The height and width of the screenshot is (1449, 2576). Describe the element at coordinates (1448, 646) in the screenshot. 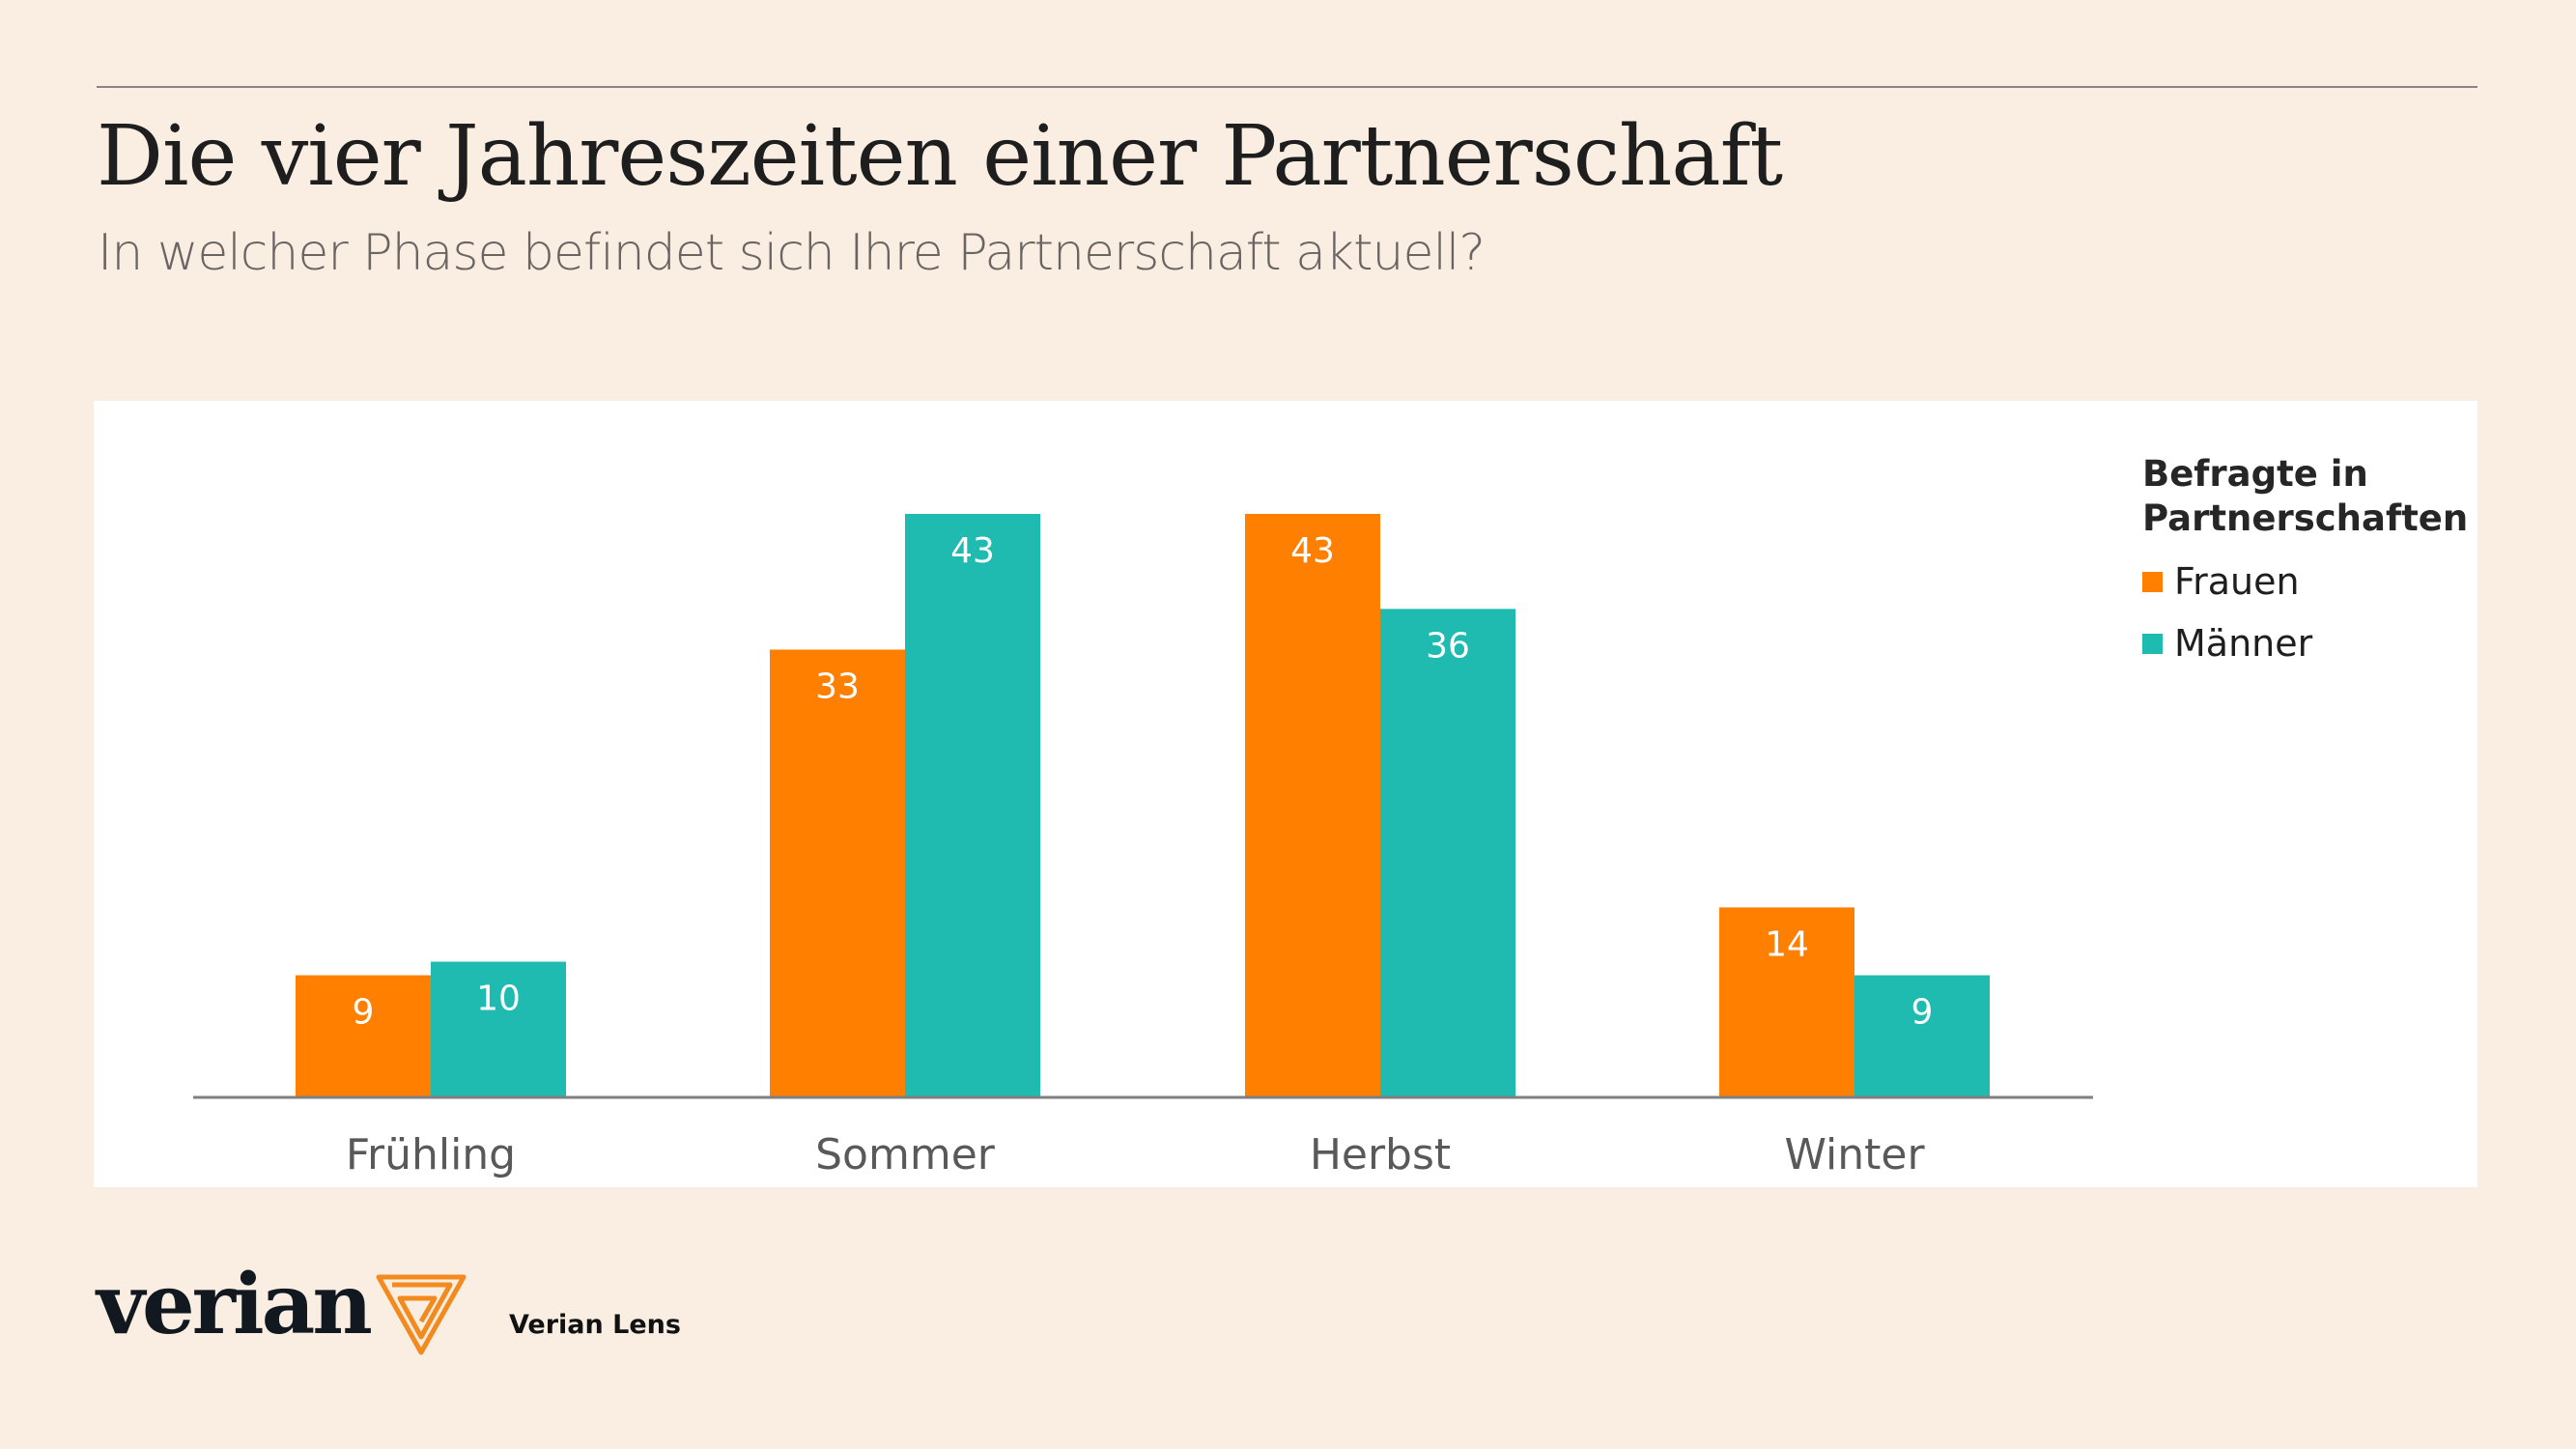

I see `data-label: 36` at that location.